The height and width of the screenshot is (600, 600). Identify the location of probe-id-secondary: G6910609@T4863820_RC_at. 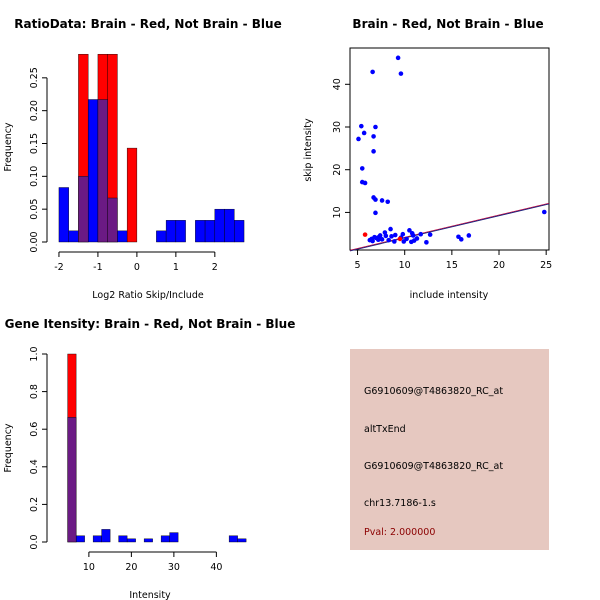
(434, 466).